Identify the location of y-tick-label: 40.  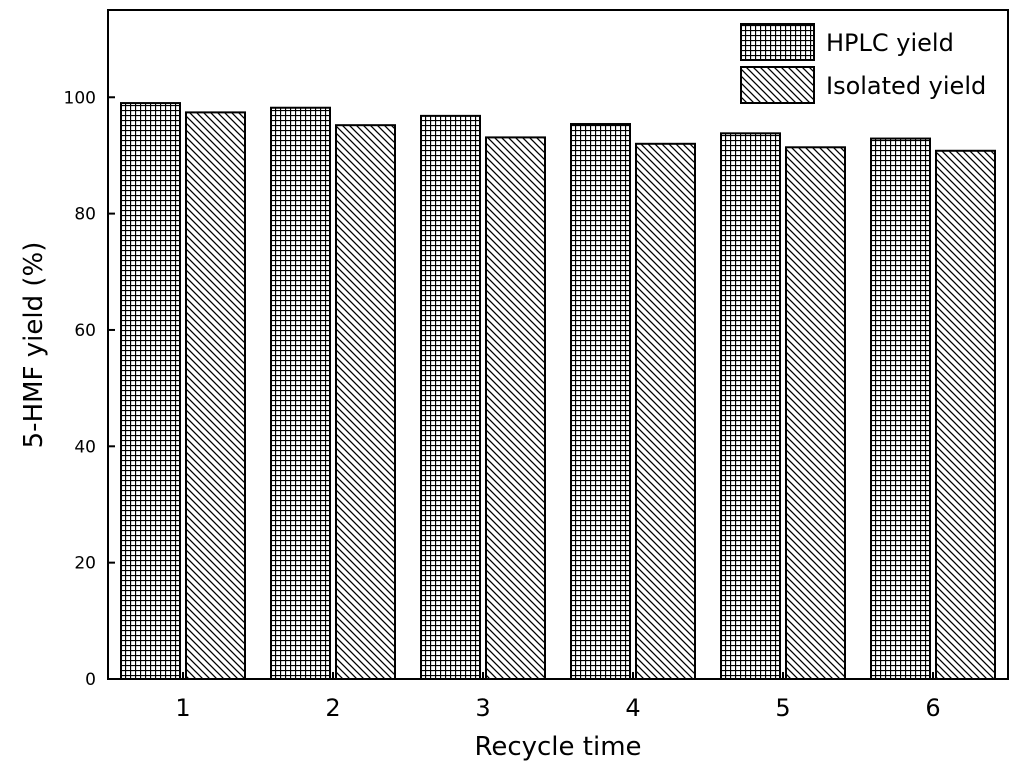
(85, 447).